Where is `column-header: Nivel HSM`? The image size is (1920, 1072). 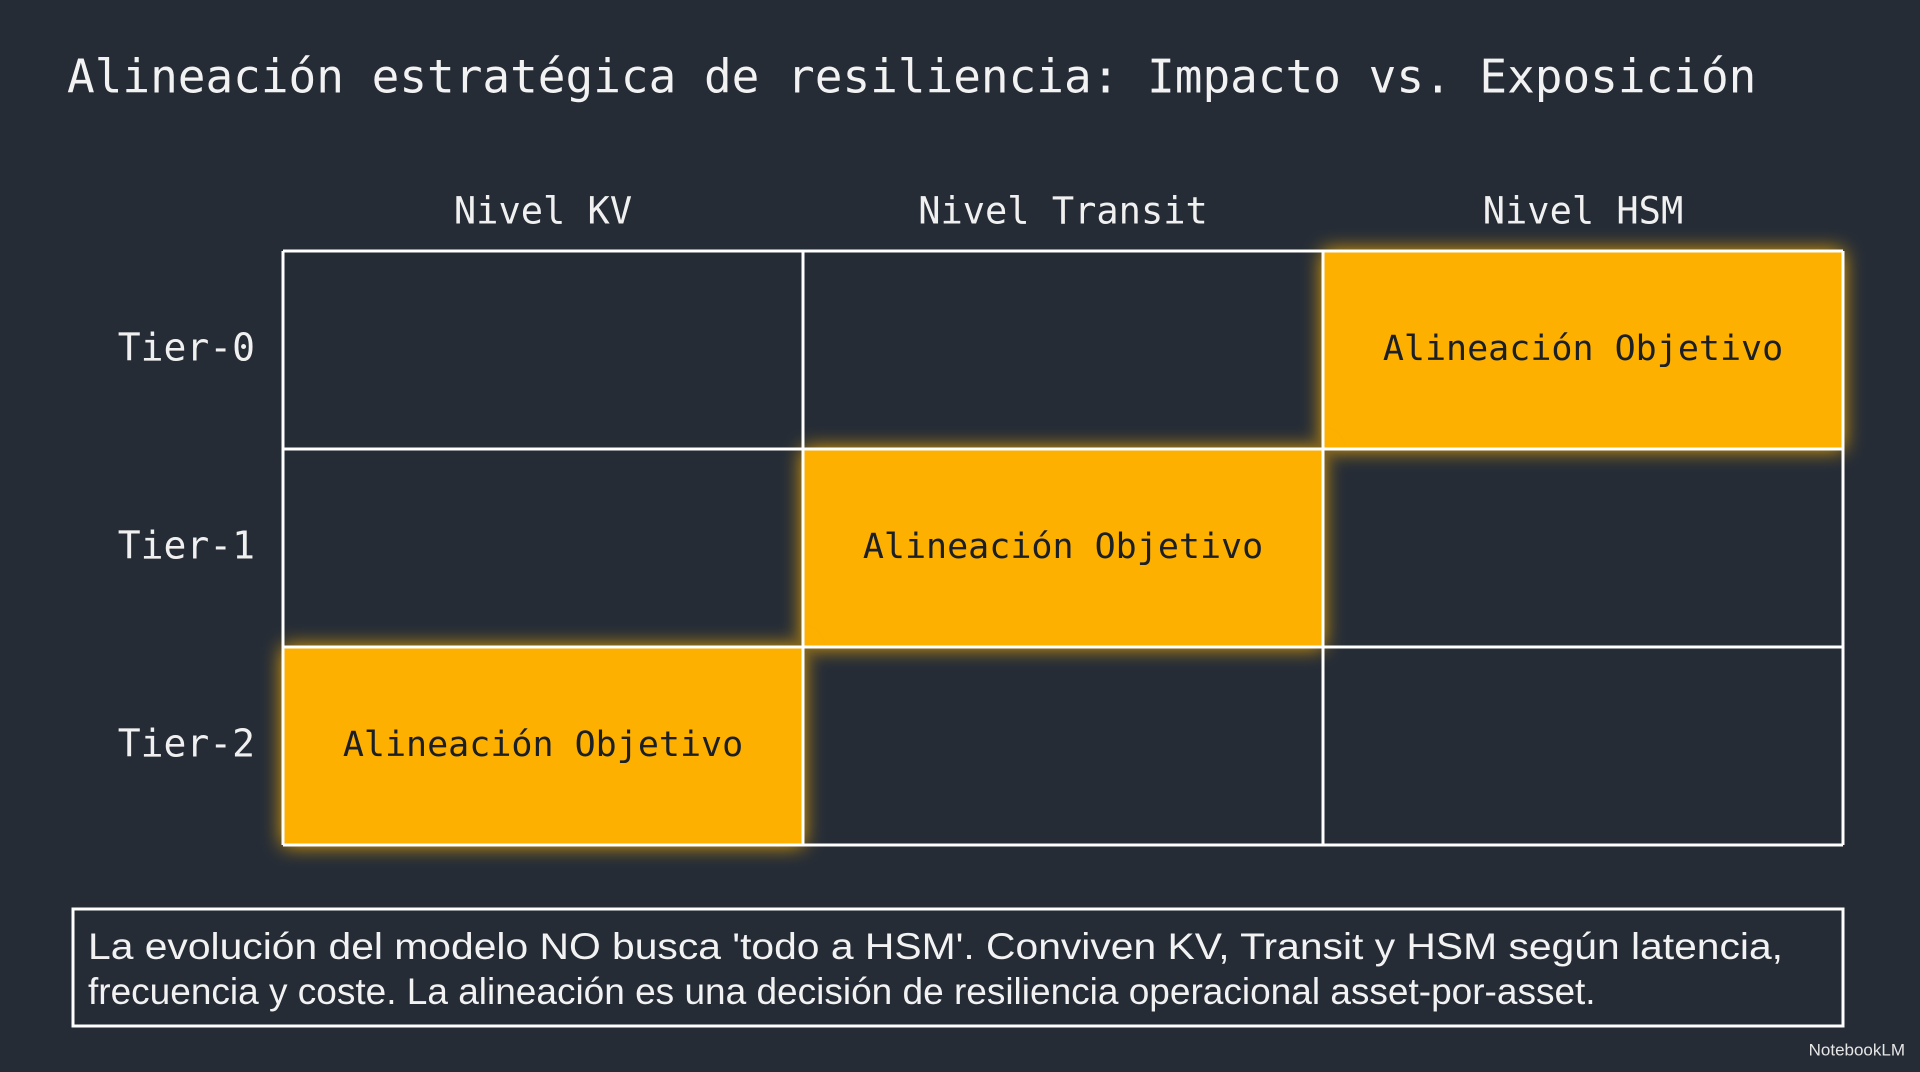 column-header: Nivel HSM is located at coordinates (1583, 211).